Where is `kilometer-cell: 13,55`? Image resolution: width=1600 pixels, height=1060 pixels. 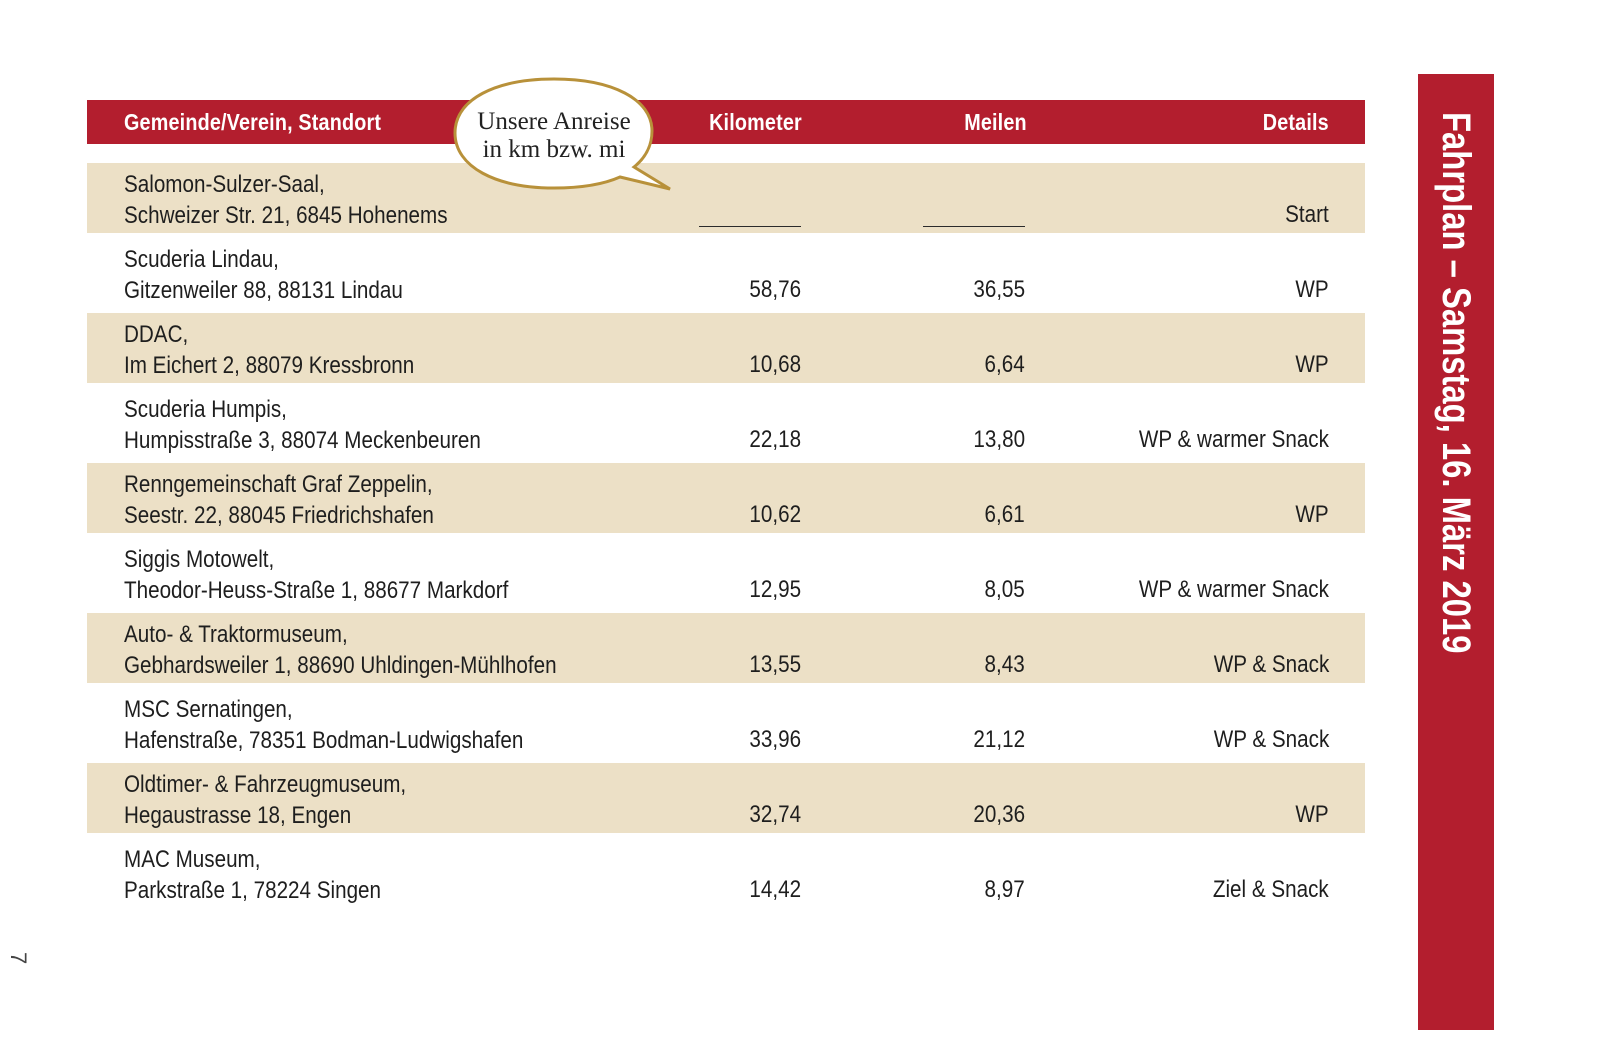
kilometer-cell: 13,55 is located at coordinates (775, 664).